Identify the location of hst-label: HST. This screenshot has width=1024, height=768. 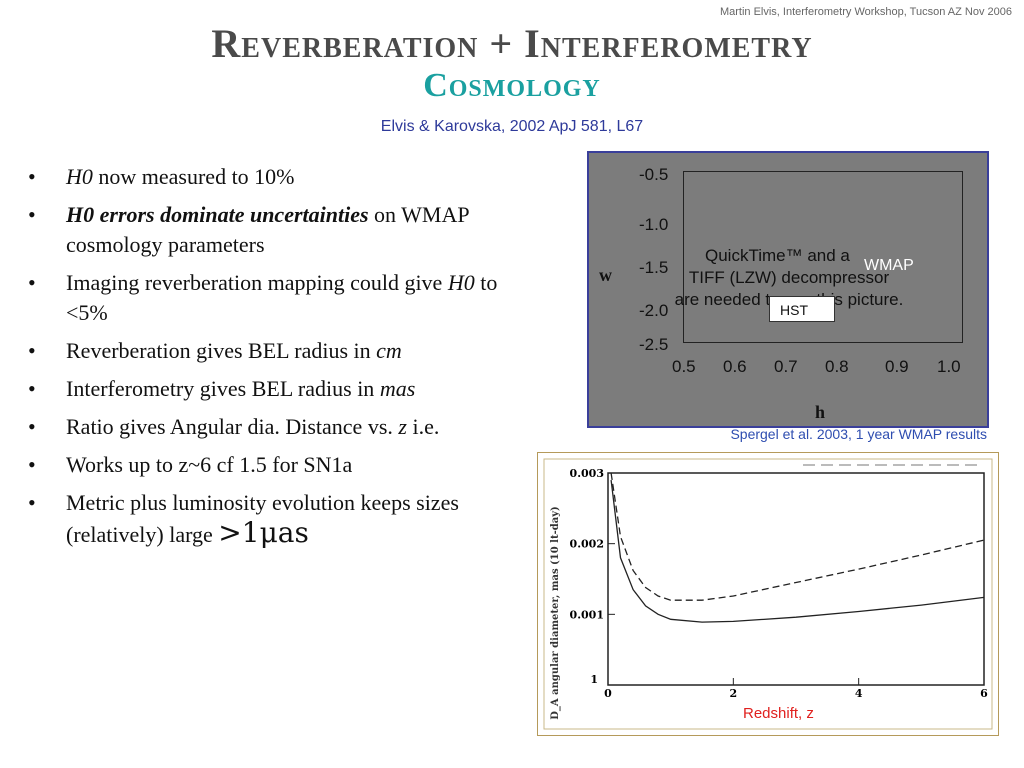
(802, 309).